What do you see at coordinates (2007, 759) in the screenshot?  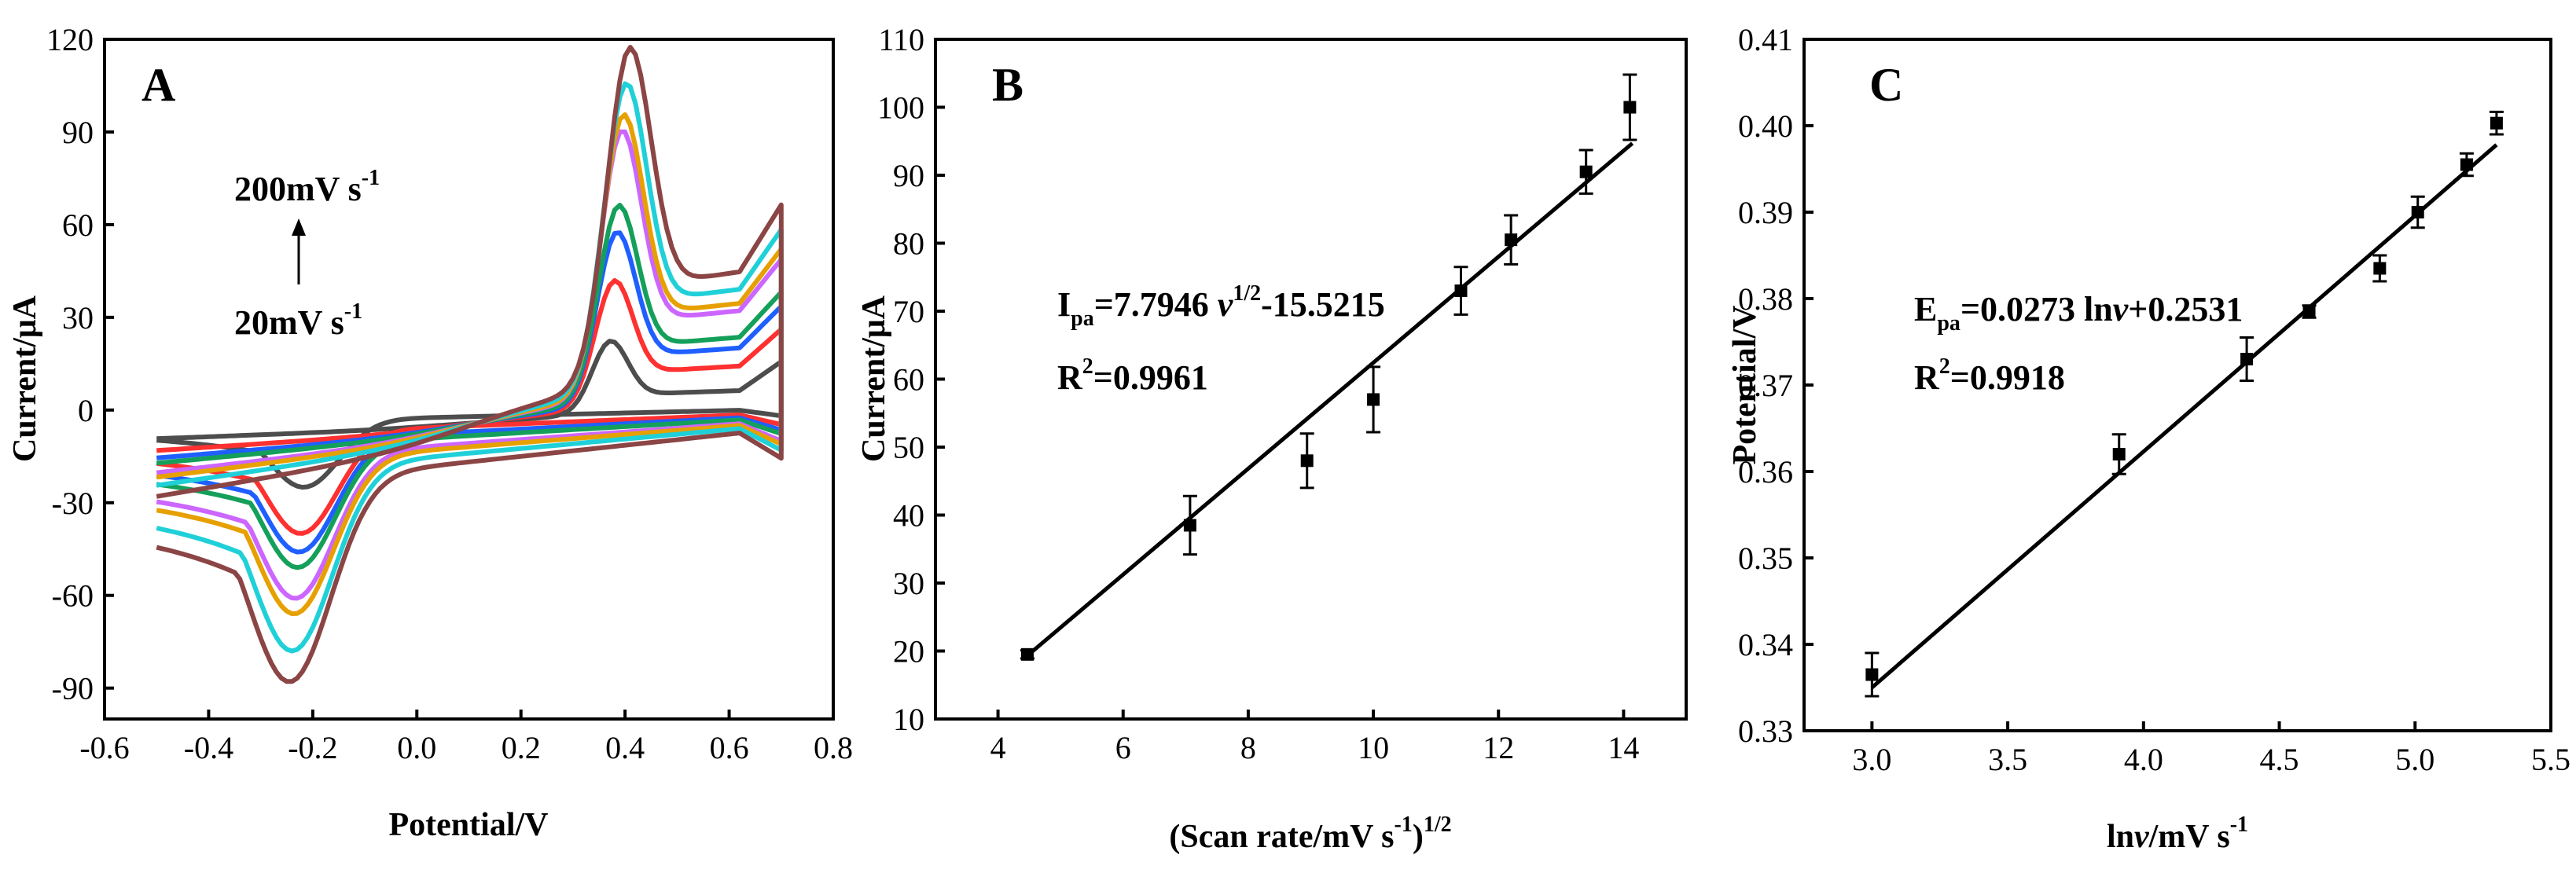 I see `x-tick-label: 3.5` at bounding box center [2007, 759].